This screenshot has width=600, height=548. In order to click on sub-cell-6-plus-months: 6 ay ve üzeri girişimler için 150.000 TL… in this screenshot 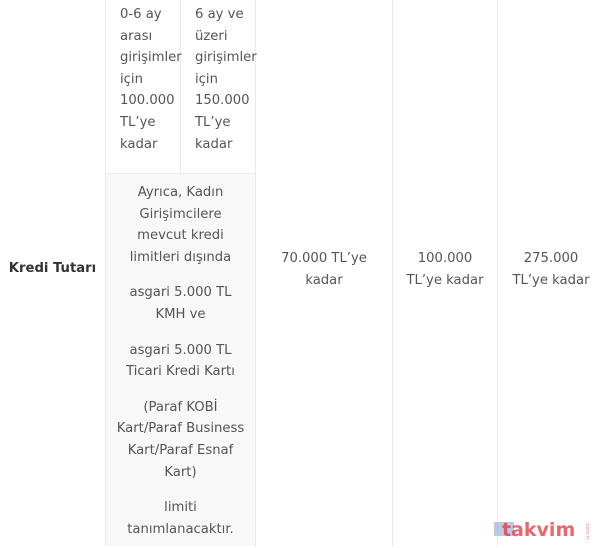, I will do `click(226, 79)`.